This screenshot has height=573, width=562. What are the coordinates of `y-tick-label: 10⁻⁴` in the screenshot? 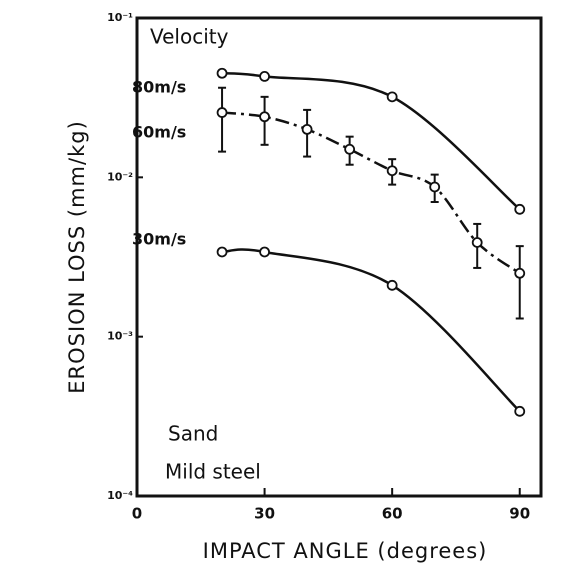 It's located at (120, 495).